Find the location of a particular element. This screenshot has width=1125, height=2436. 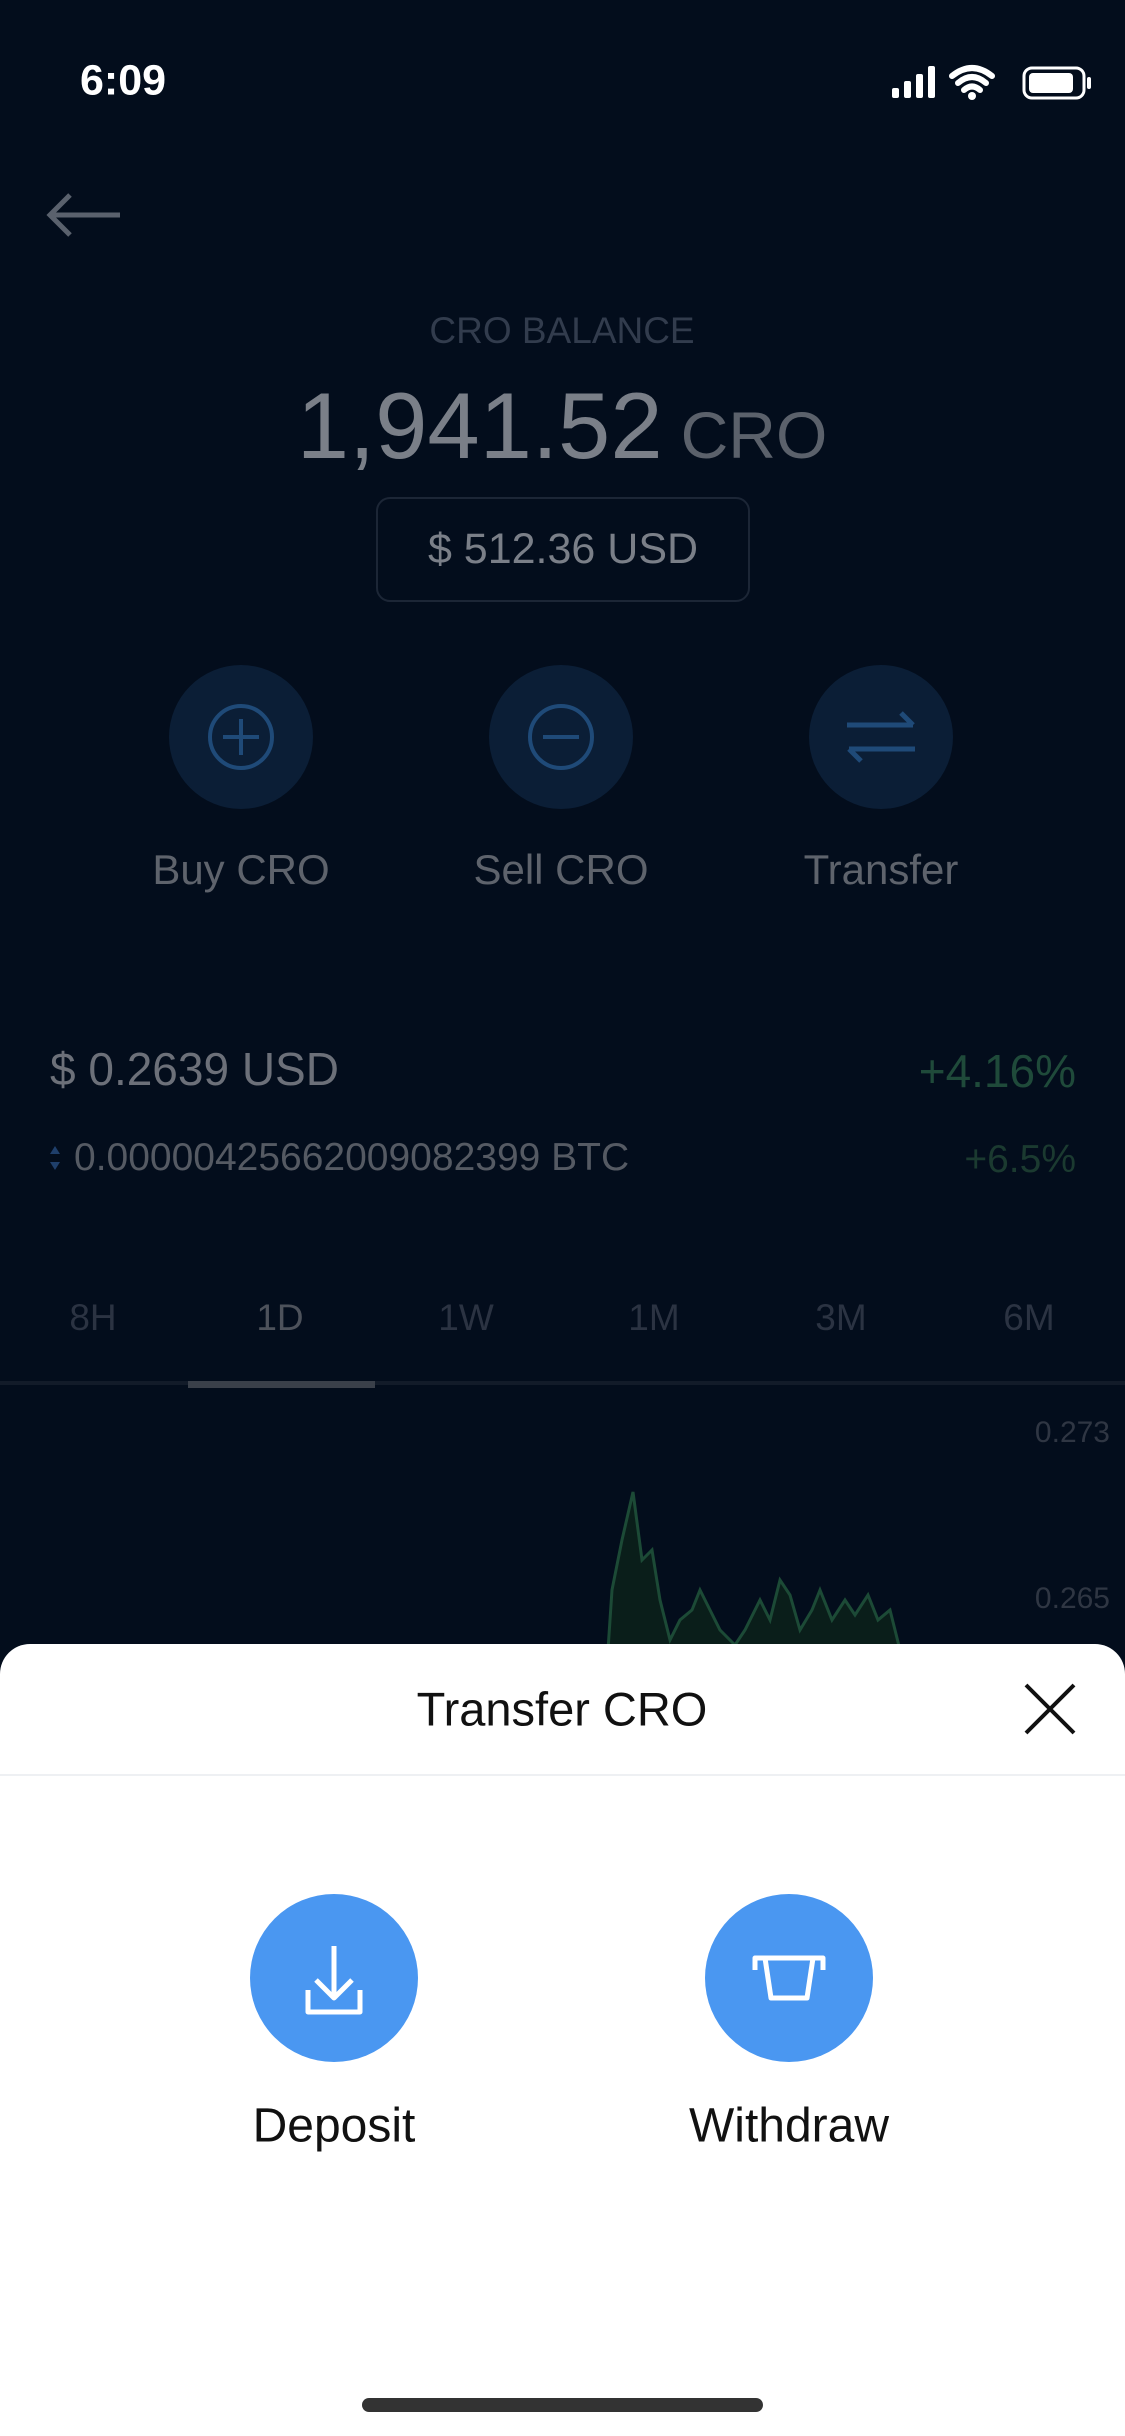

option-label: Deposit is located at coordinates (334, 2126).